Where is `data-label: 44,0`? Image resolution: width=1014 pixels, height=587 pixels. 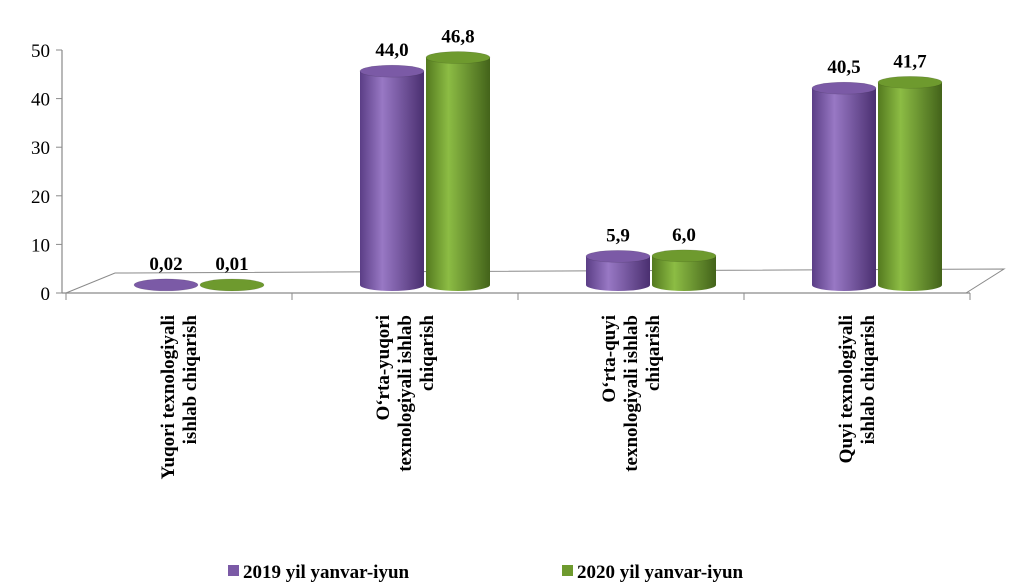
data-label: 44,0 is located at coordinates (391, 50).